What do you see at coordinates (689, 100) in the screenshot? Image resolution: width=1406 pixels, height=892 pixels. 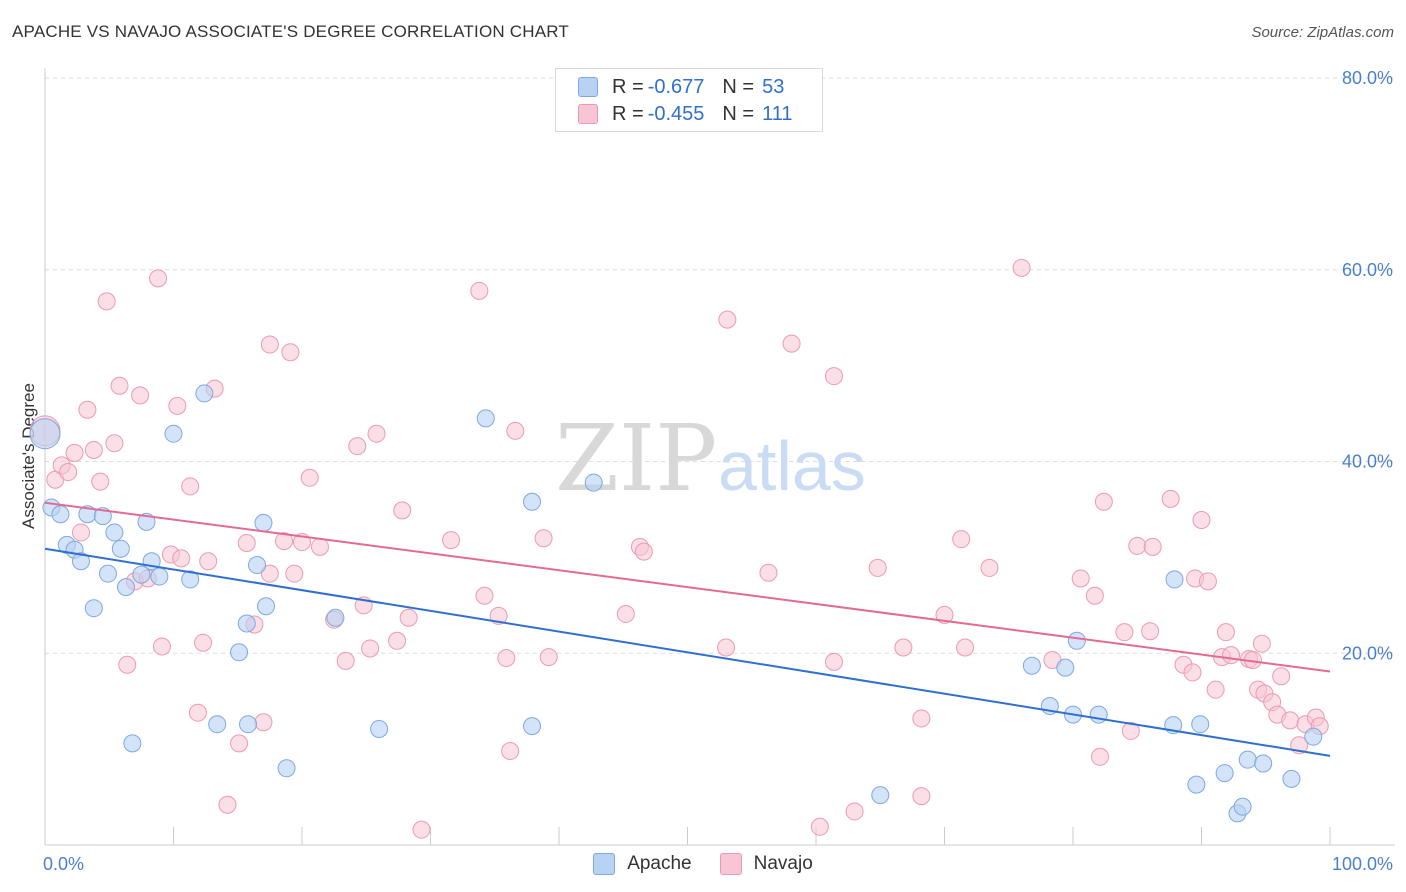 I see `correlation-legend: R = -0.677 N = 53 R = -0.455 N = 111` at bounding box center [689, 100].